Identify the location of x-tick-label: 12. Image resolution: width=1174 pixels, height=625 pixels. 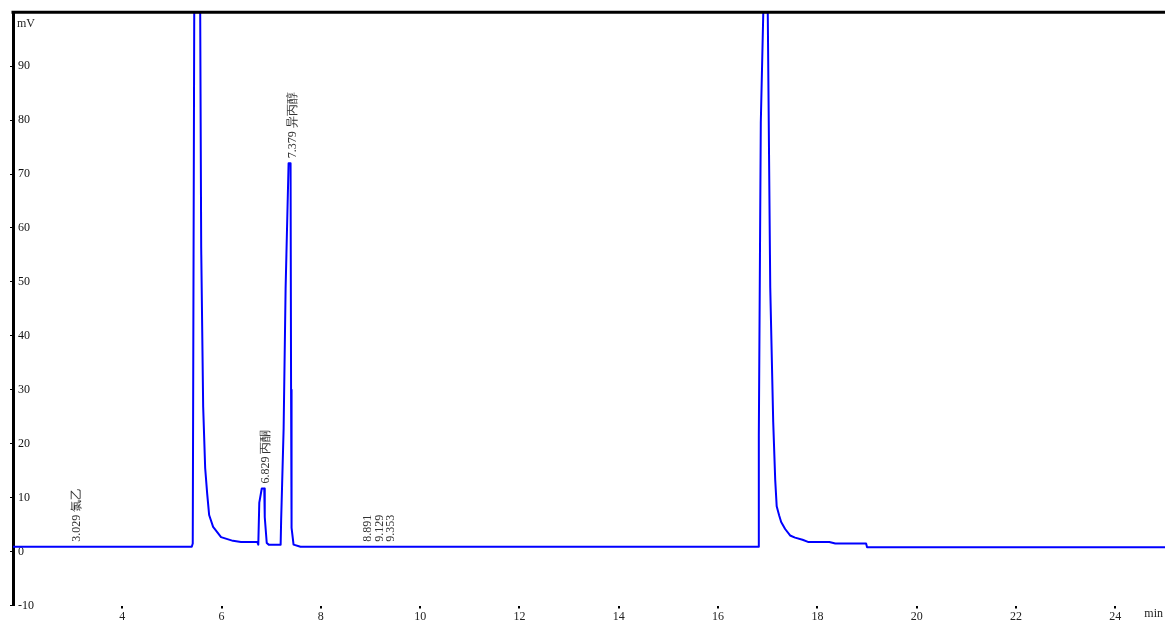
(519, 615).